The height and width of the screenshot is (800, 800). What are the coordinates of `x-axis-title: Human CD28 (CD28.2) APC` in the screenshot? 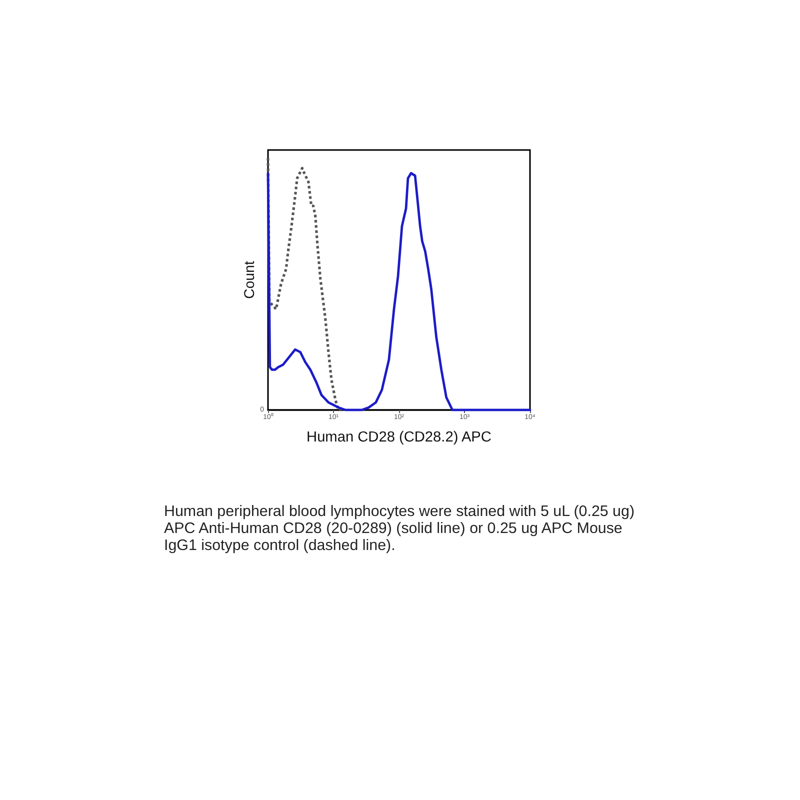 It's located at (399, 438).